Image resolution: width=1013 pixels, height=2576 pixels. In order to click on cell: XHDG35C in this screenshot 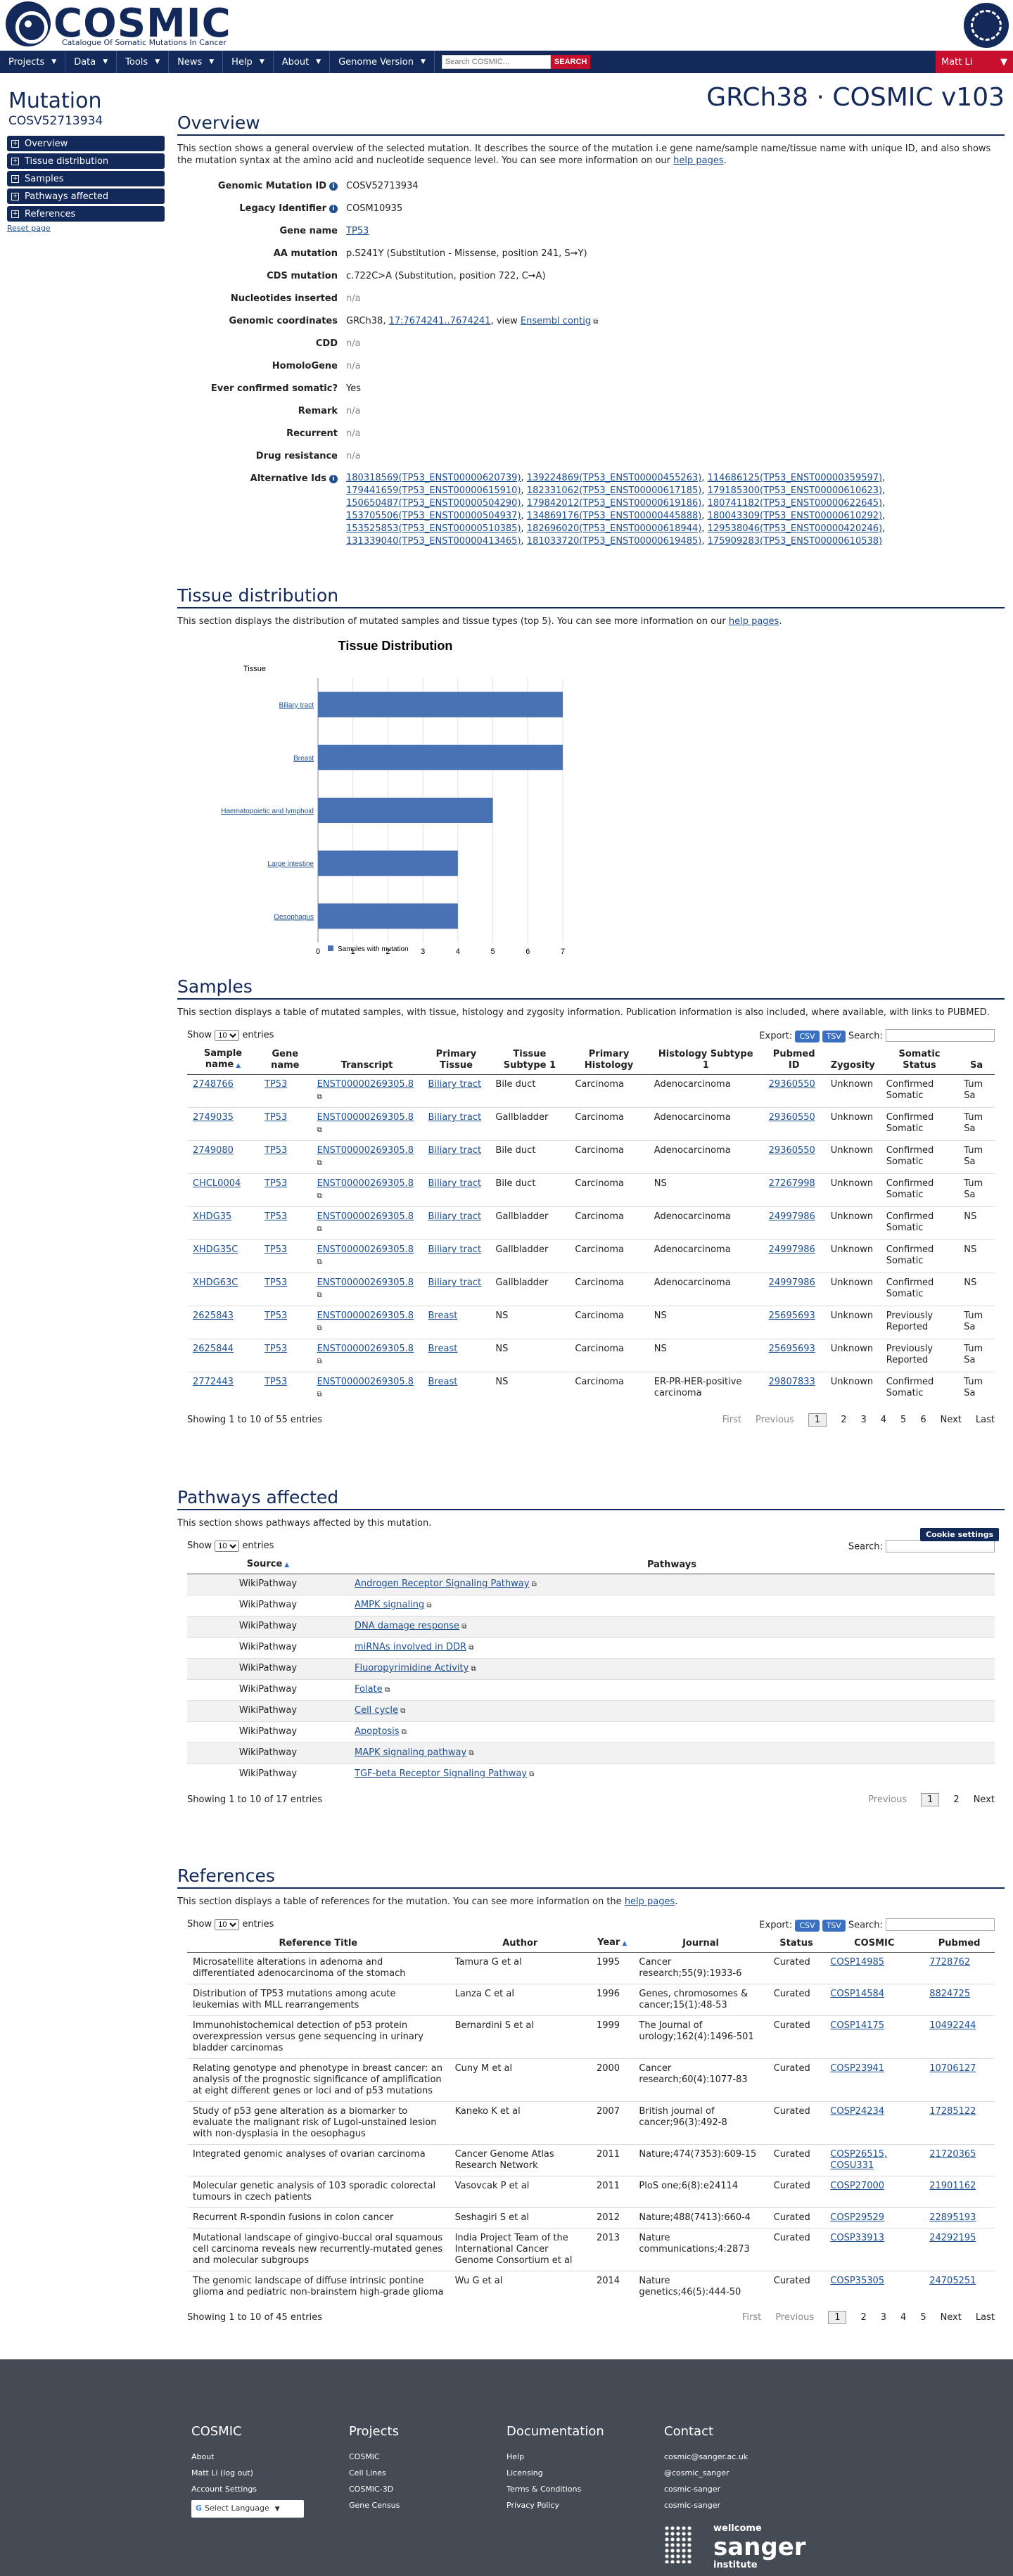, I will do `click(215, 1249)`.